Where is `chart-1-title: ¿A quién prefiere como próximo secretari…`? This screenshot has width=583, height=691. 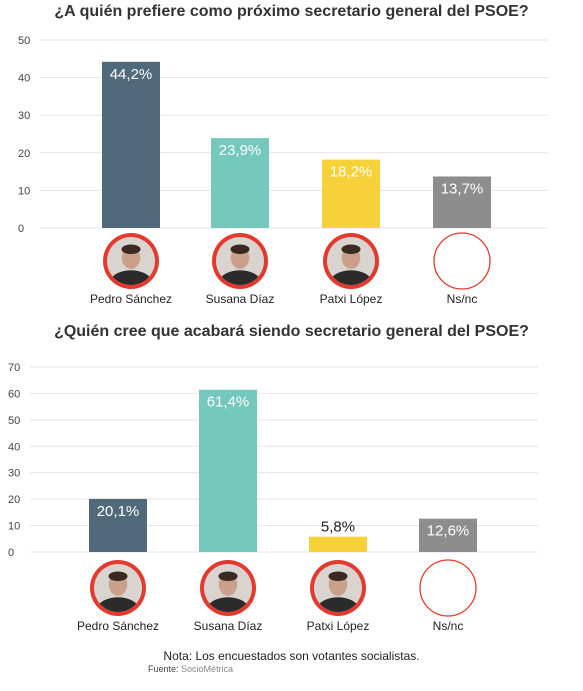 chart-1-title: ¿A quién prefiere como próximo secretari… is located at coordinates (291, 11).